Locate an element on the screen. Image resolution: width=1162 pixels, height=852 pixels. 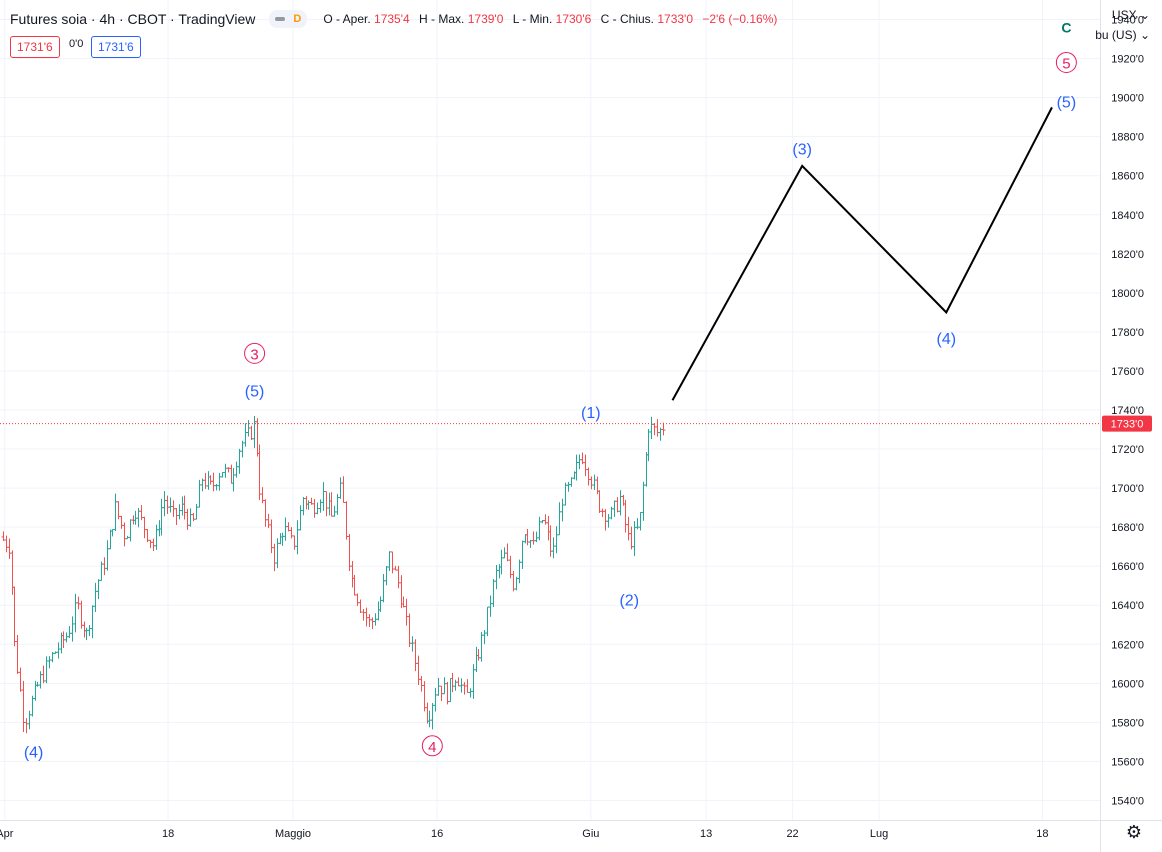
elliott-projection-line is located at coordinates (862, 253).